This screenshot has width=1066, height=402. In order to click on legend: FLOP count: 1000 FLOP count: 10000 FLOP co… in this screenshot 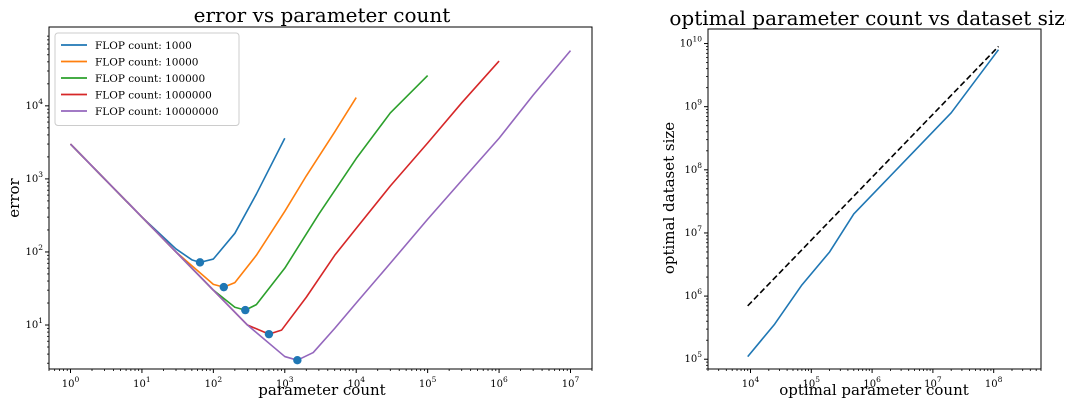, I will do `click(147, 79)`.